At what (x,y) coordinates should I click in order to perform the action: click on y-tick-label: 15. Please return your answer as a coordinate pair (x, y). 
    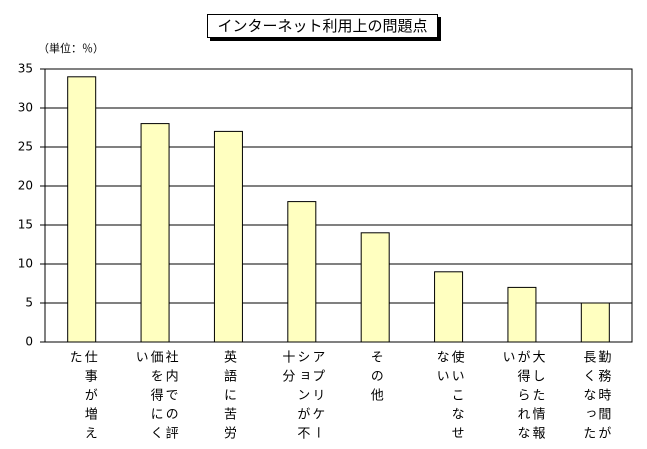
    Looking at the image, I should click on (25, 225).